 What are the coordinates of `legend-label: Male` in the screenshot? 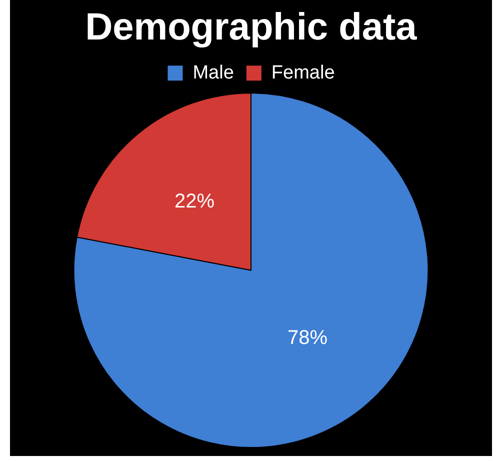 It's located at (213, 73).